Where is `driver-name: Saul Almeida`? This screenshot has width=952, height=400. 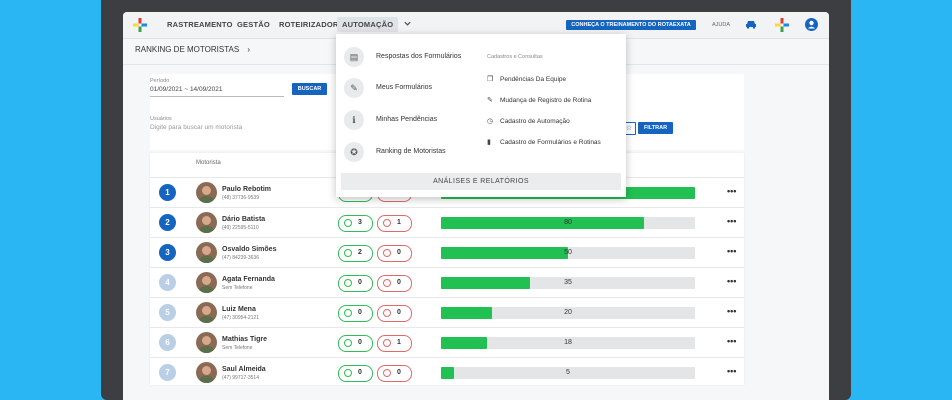 driver-name: Saul Almeida is located at coordinates (244, 369).